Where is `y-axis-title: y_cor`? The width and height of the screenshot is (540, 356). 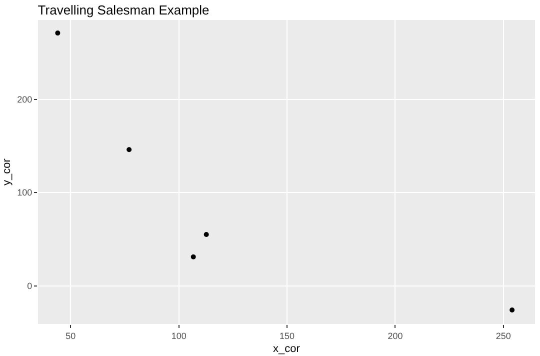
y-axis-title: y_cor is located at coordinates (6, 172).